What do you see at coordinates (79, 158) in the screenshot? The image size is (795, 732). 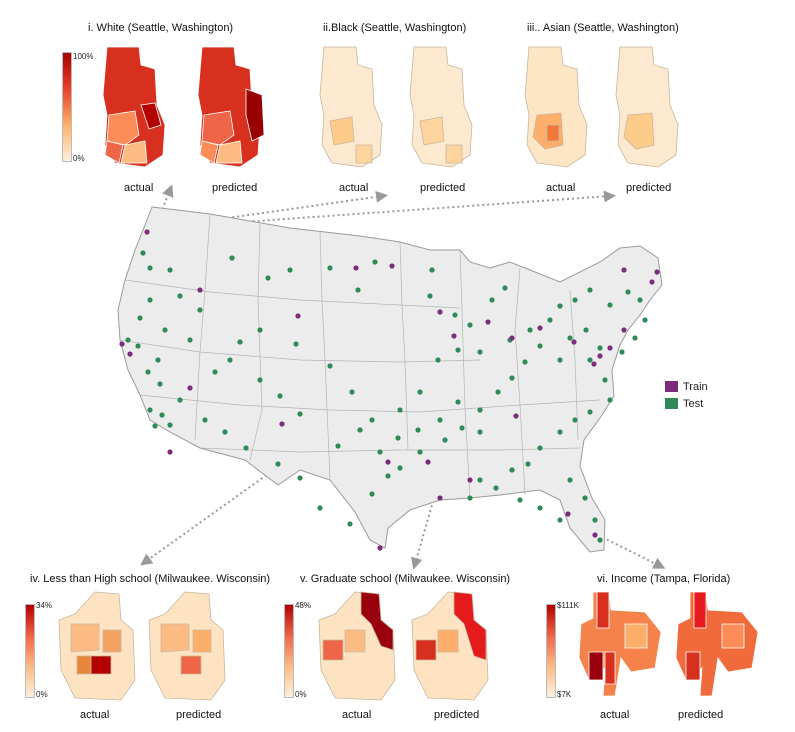 I see `colorbar-white-min: 0%` at bounding box center [79, 158].